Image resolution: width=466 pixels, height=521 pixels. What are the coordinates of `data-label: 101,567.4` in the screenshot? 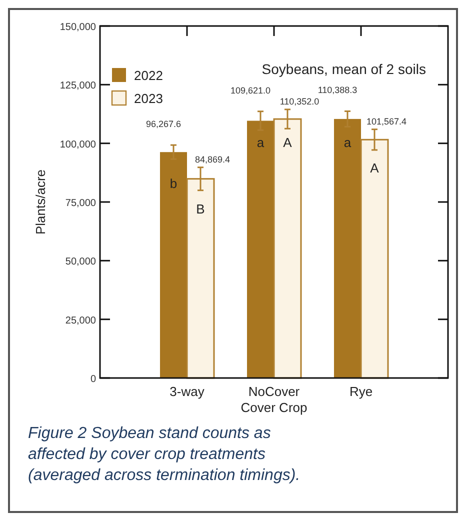 It's located at (386, 121).